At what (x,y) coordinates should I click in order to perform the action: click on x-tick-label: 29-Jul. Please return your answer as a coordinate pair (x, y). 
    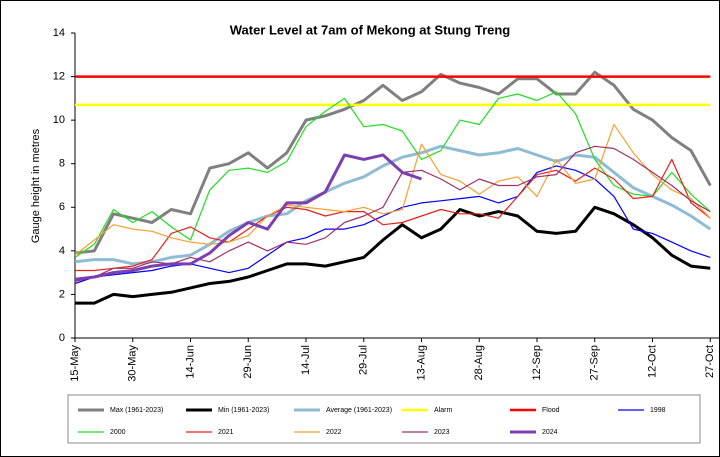
    Looking at the image, I should click on (364, 360).